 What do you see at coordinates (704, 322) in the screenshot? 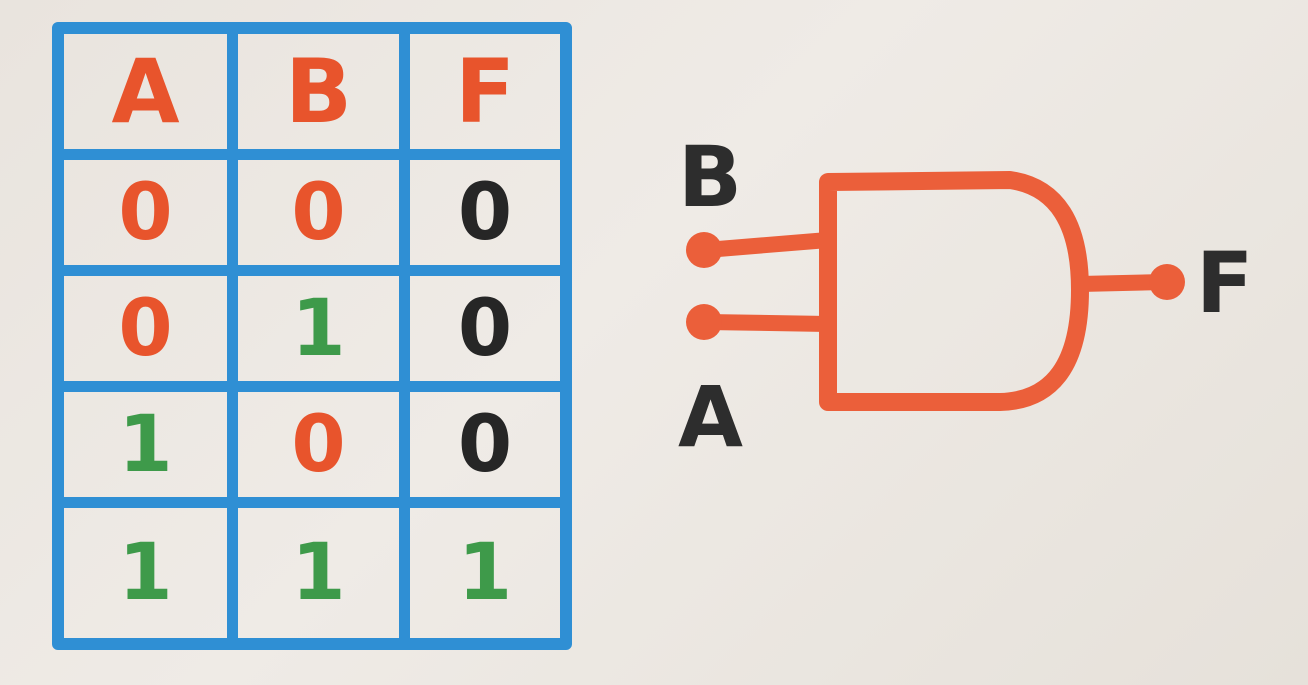
I see `terminal-input-a` at bounding box center [704, 322].